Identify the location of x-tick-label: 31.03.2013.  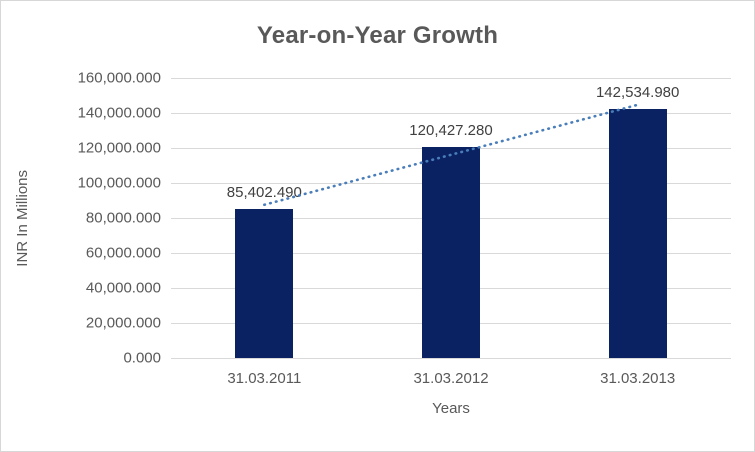
(638, 378).